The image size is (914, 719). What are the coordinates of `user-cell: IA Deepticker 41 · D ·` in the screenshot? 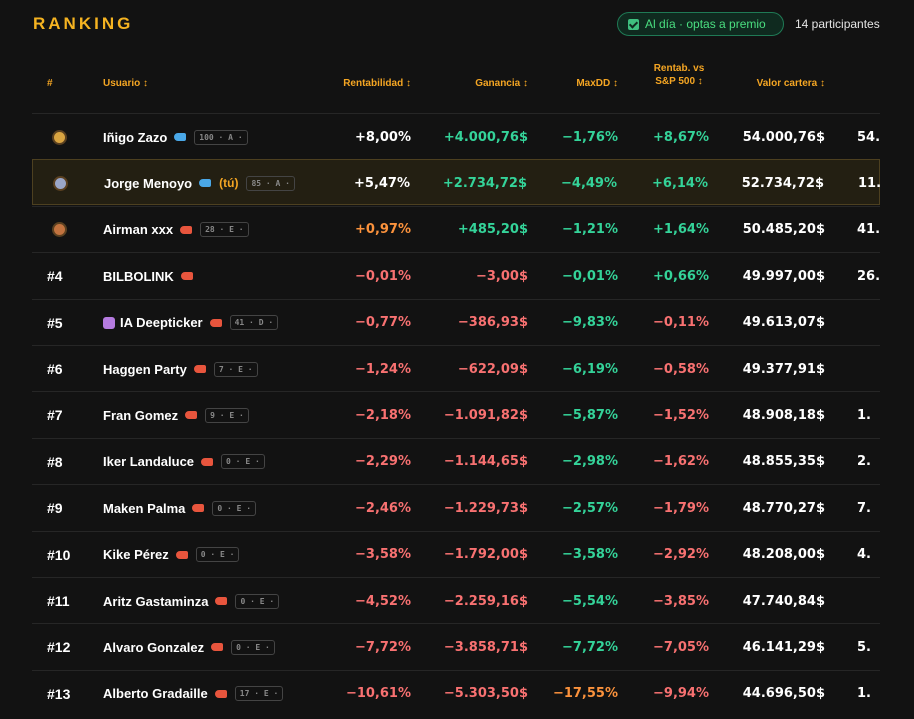 It's located at (191, 323).